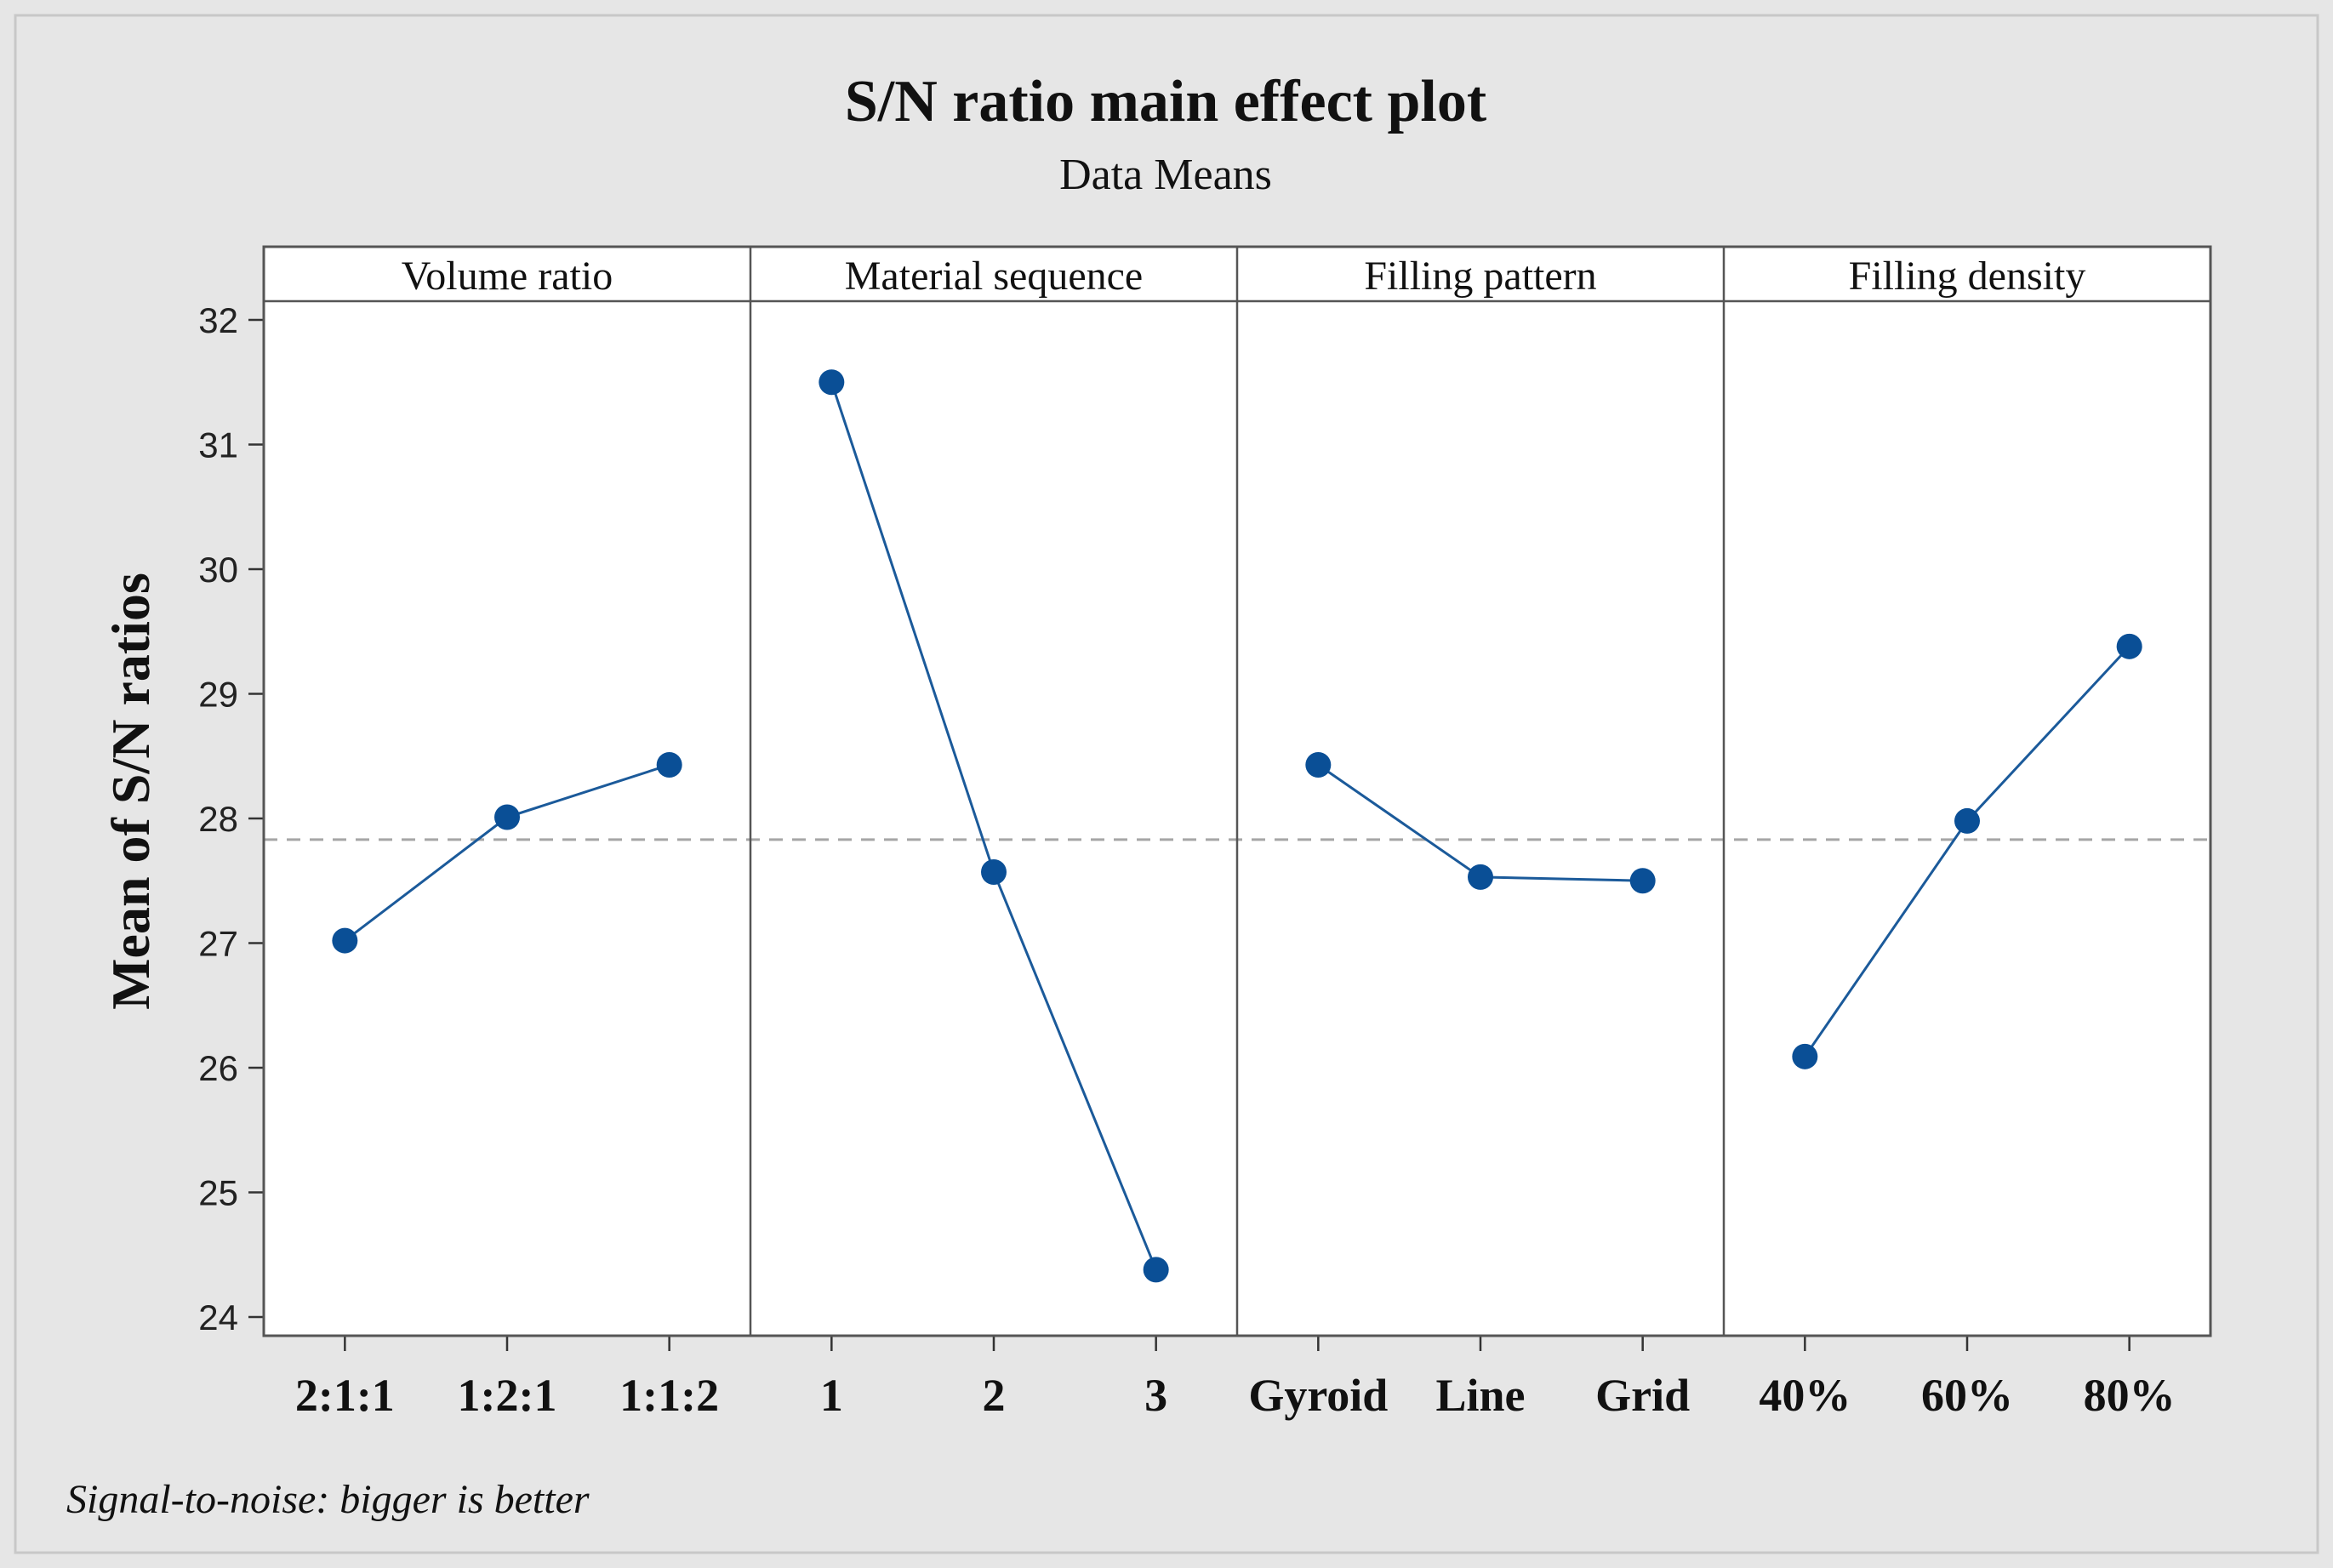 Image resolution: width=2333 pixels, height=1568 pixels. Describe the element at coordinates (1155, 1395) in the screenshot. I see `x-tick-label: 3` at that location.